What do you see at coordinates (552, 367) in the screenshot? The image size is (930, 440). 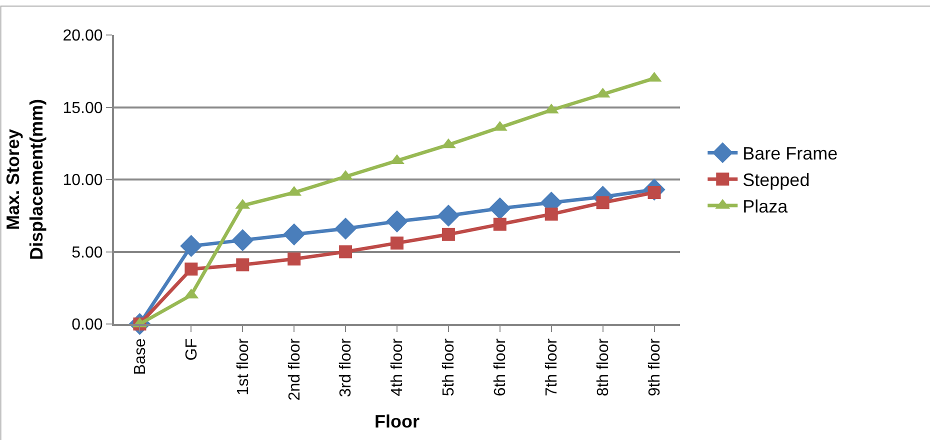 I see `x-tick-label: 7th floor` at bounding box center [552, 367].